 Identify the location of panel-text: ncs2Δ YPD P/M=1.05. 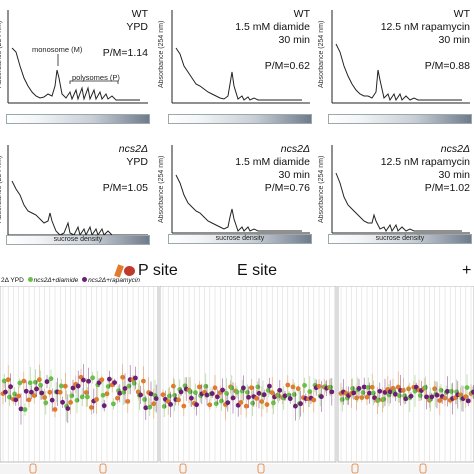
(125, 169).